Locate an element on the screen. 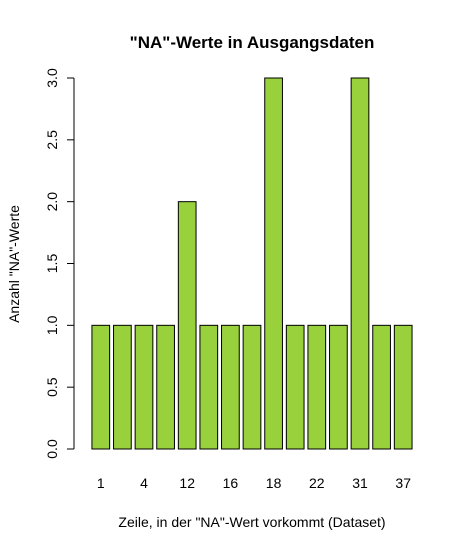 The width and height of the screenshot is (466, 551). y-tick-label: 0.0 is located at coordinates (52, 449).